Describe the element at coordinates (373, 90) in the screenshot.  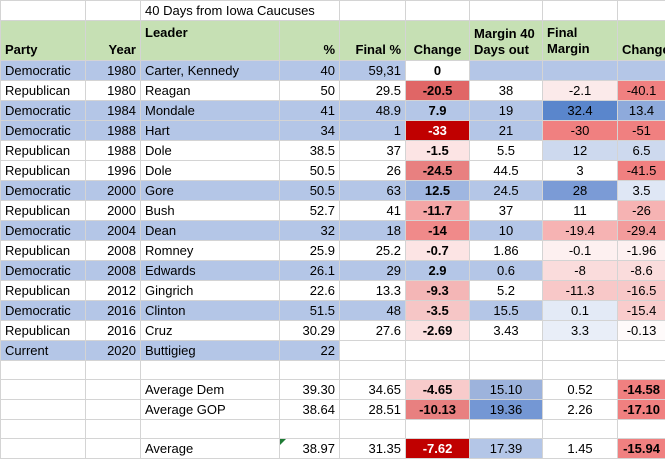
I see `final-pct-cell: 29.5` at that location.